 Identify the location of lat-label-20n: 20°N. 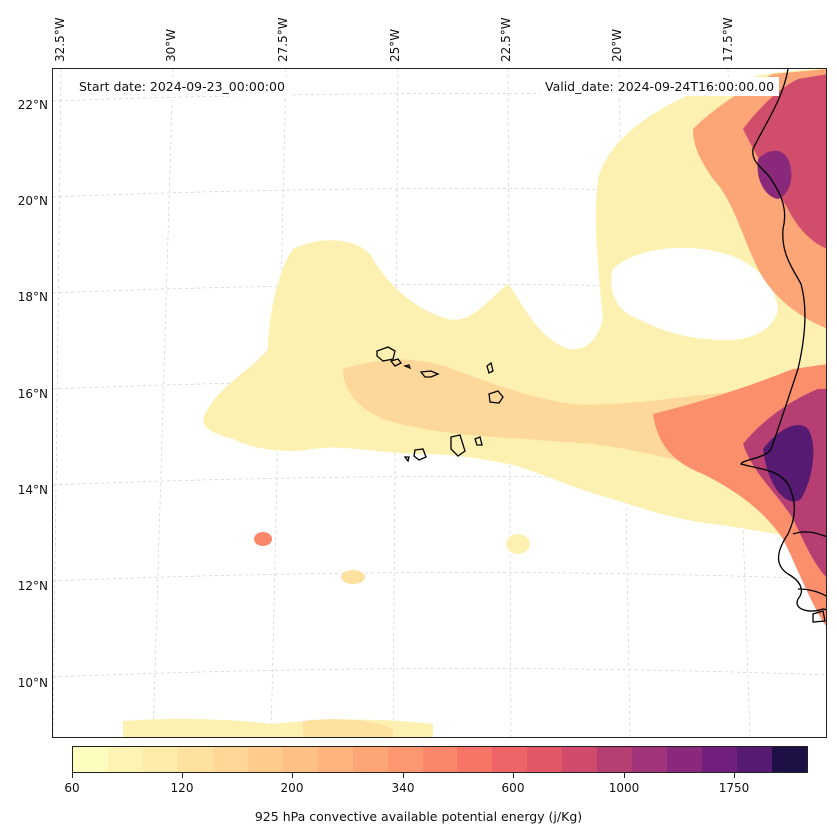
(32, 201).